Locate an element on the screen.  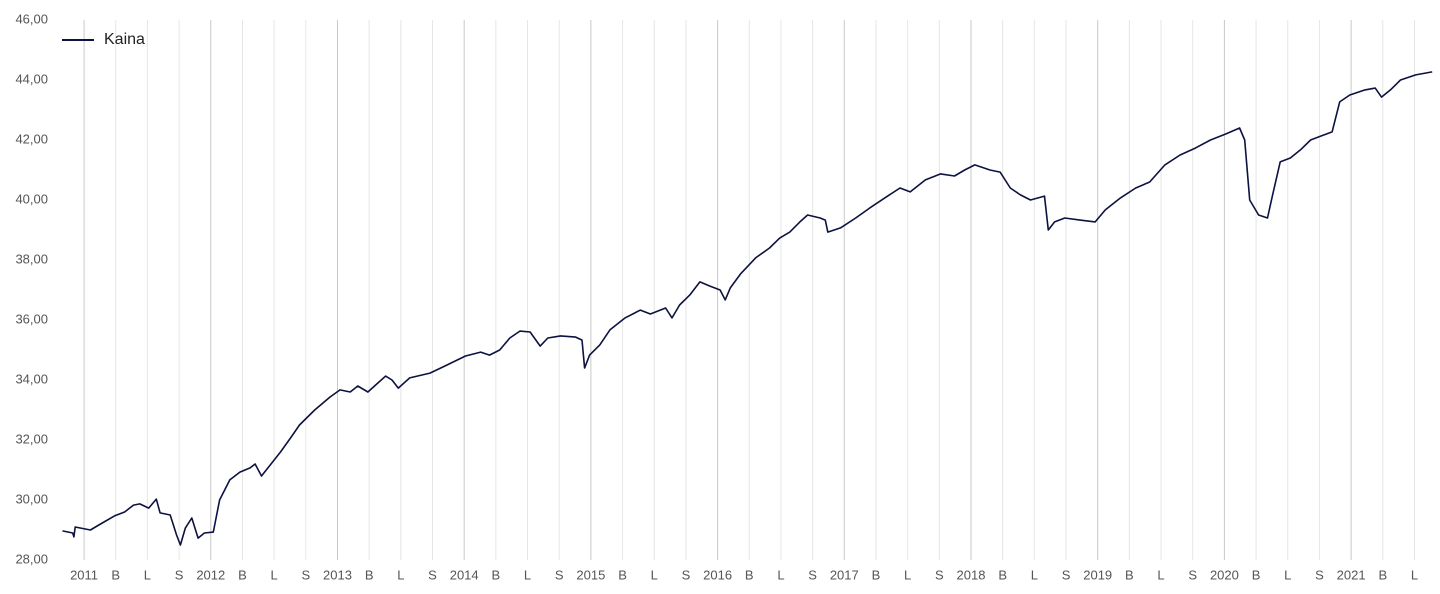
y-tick-label: 34,00 is located at coordinates (31, 378).